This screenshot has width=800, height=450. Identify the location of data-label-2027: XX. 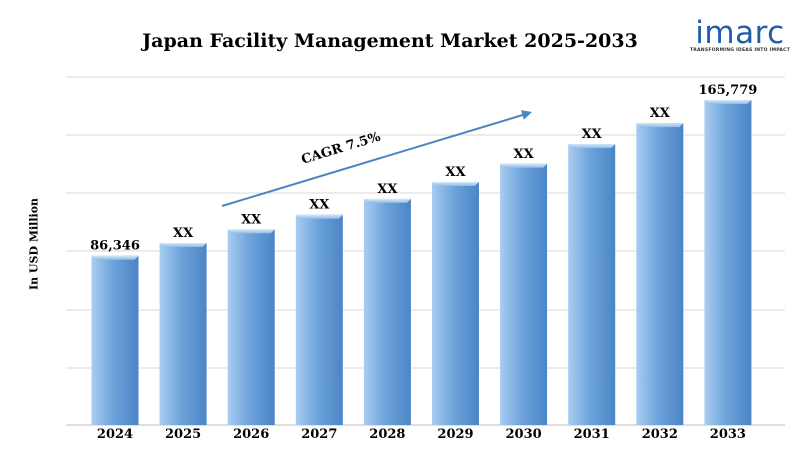
(319, 205).